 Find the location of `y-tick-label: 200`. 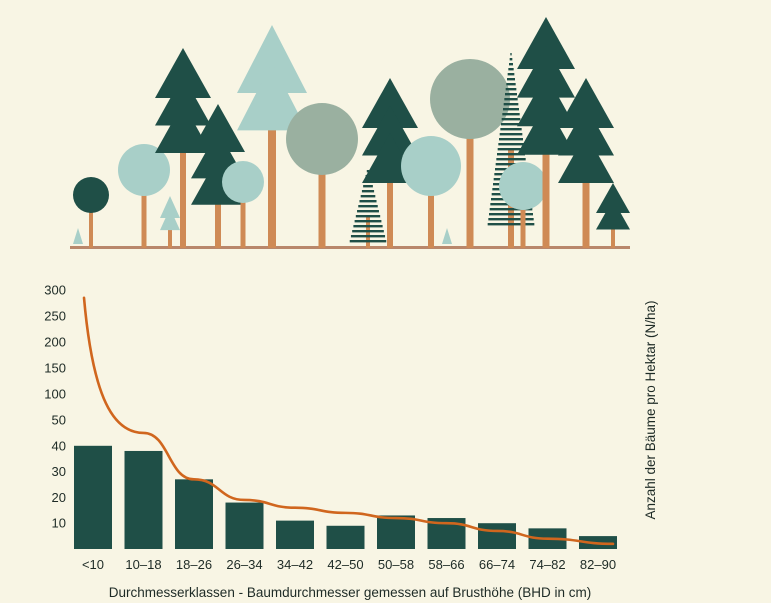

y-tick-label: 200 is located at coordinates (55, 342).